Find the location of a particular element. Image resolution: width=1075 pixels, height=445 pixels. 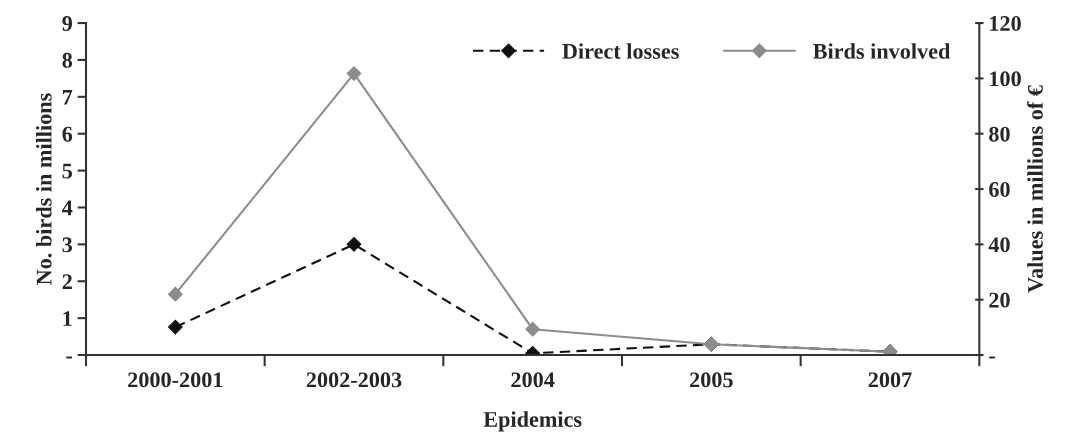

y-tick-label: 9 is located at coordinates (67, 23).